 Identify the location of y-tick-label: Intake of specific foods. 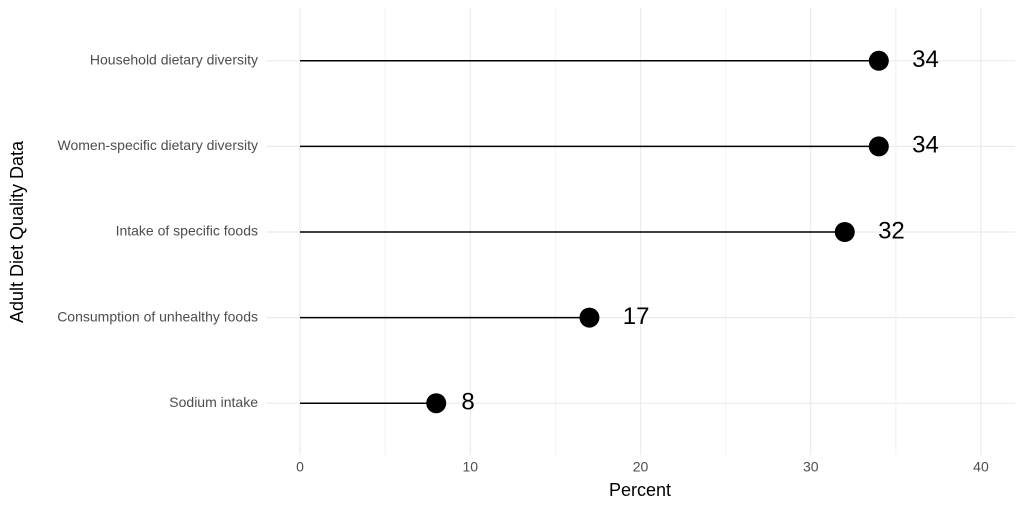
(187, 231).